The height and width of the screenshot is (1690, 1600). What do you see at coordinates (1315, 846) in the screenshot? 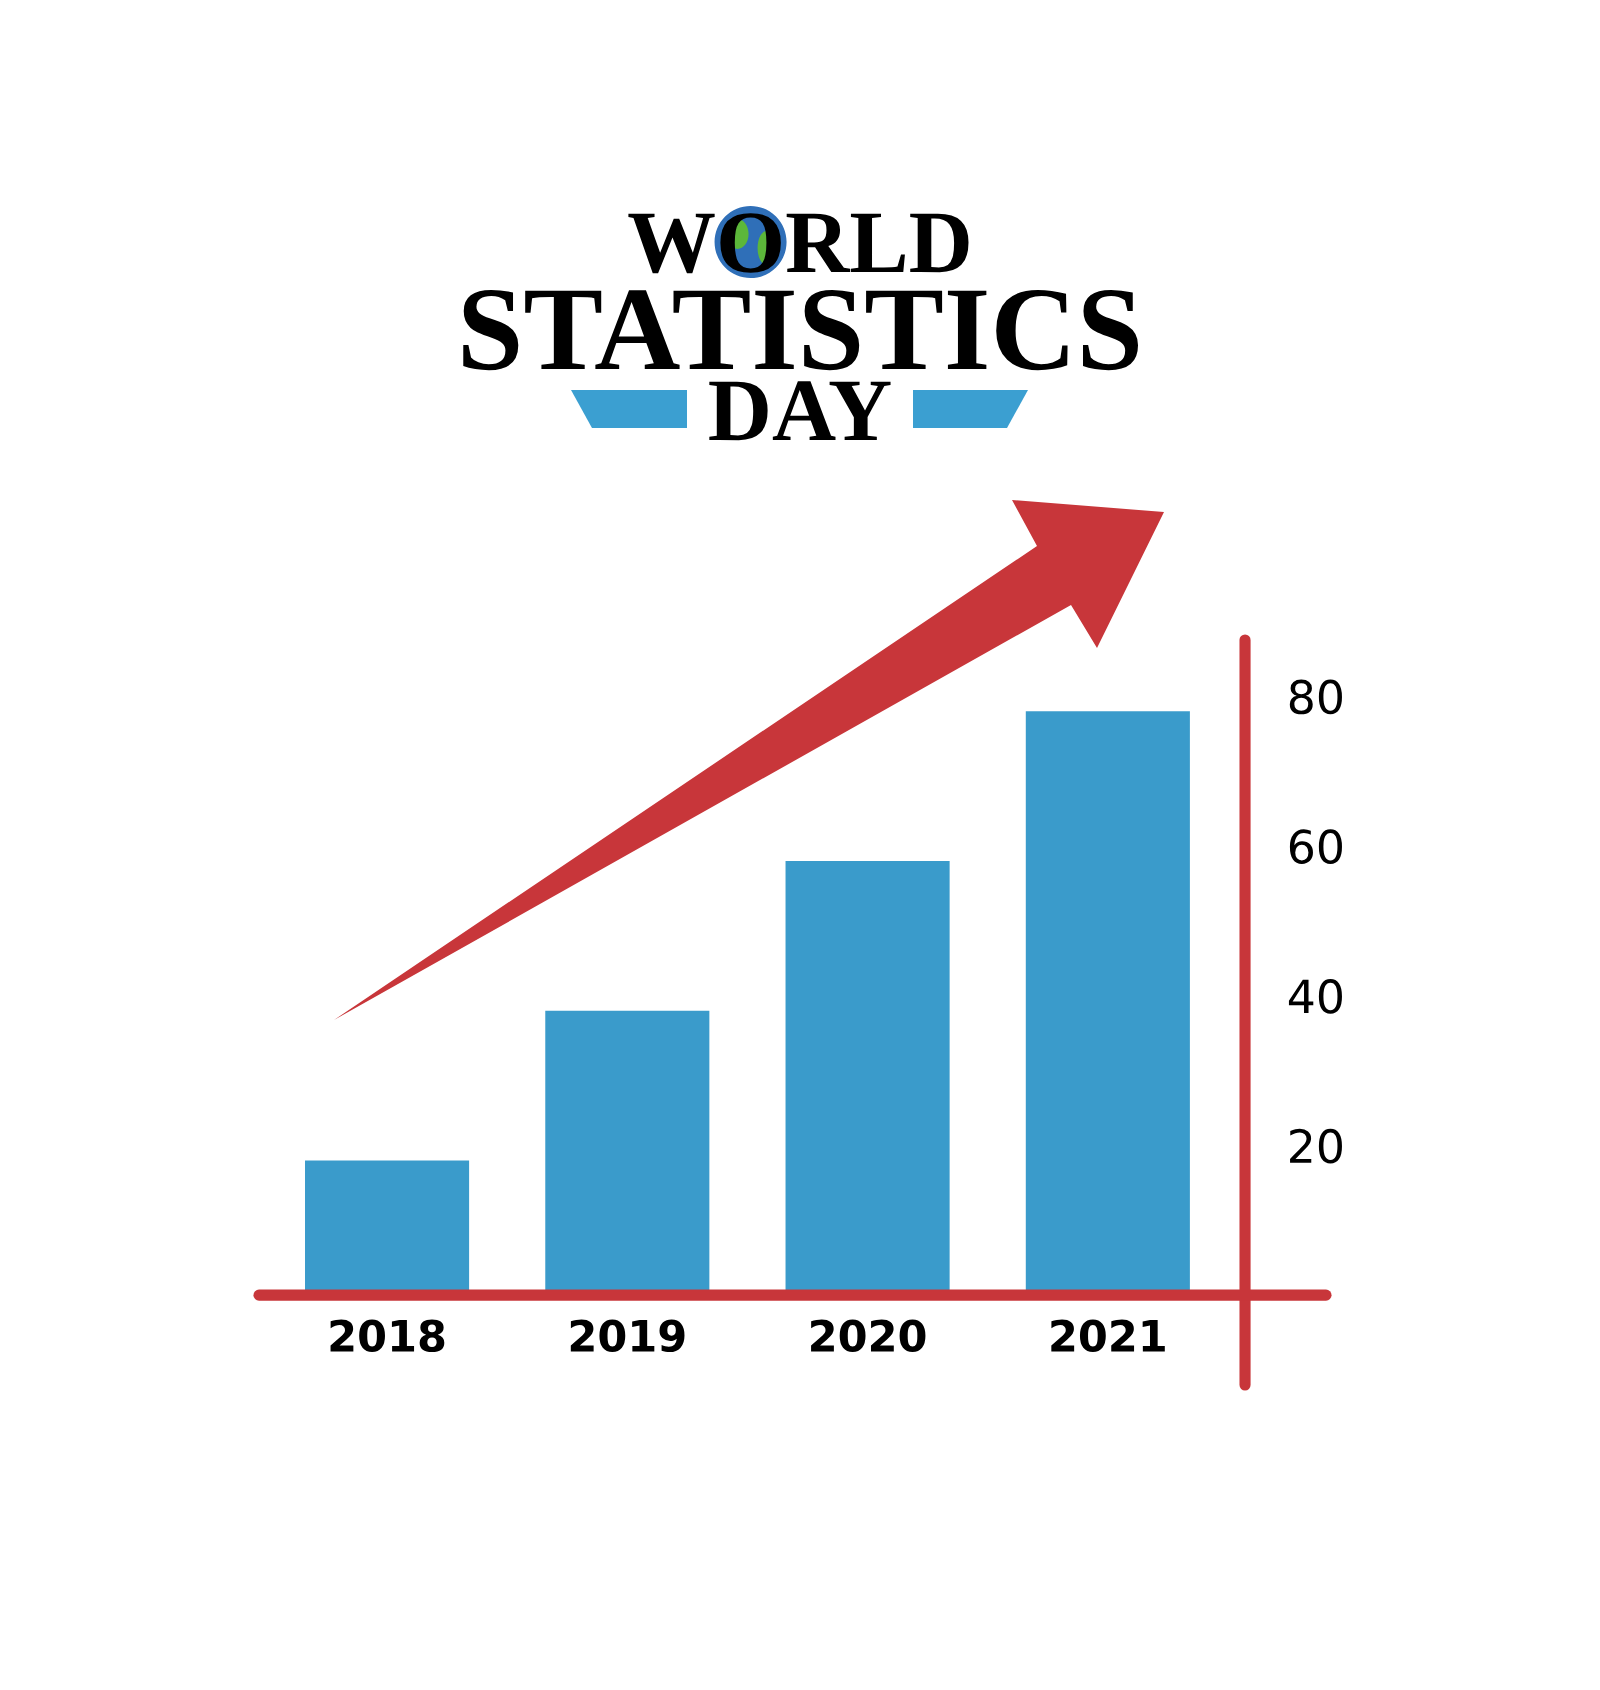
I see `y-tick-label: 60` at bounding box center [1315, 846].